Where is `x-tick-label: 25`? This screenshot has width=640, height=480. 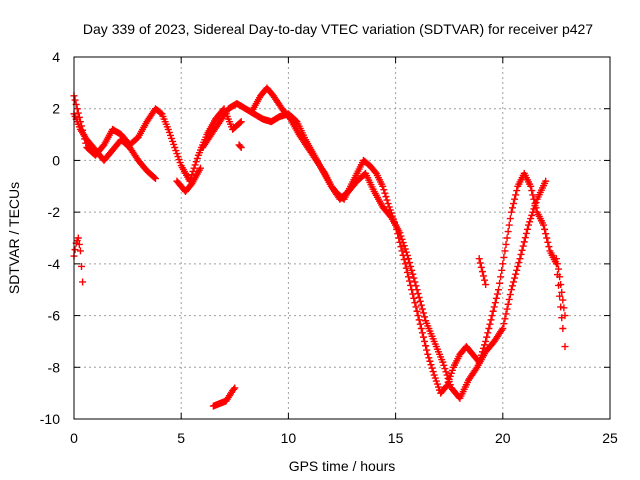
x-tick-label: 25 is located at coordinates (610, 438).